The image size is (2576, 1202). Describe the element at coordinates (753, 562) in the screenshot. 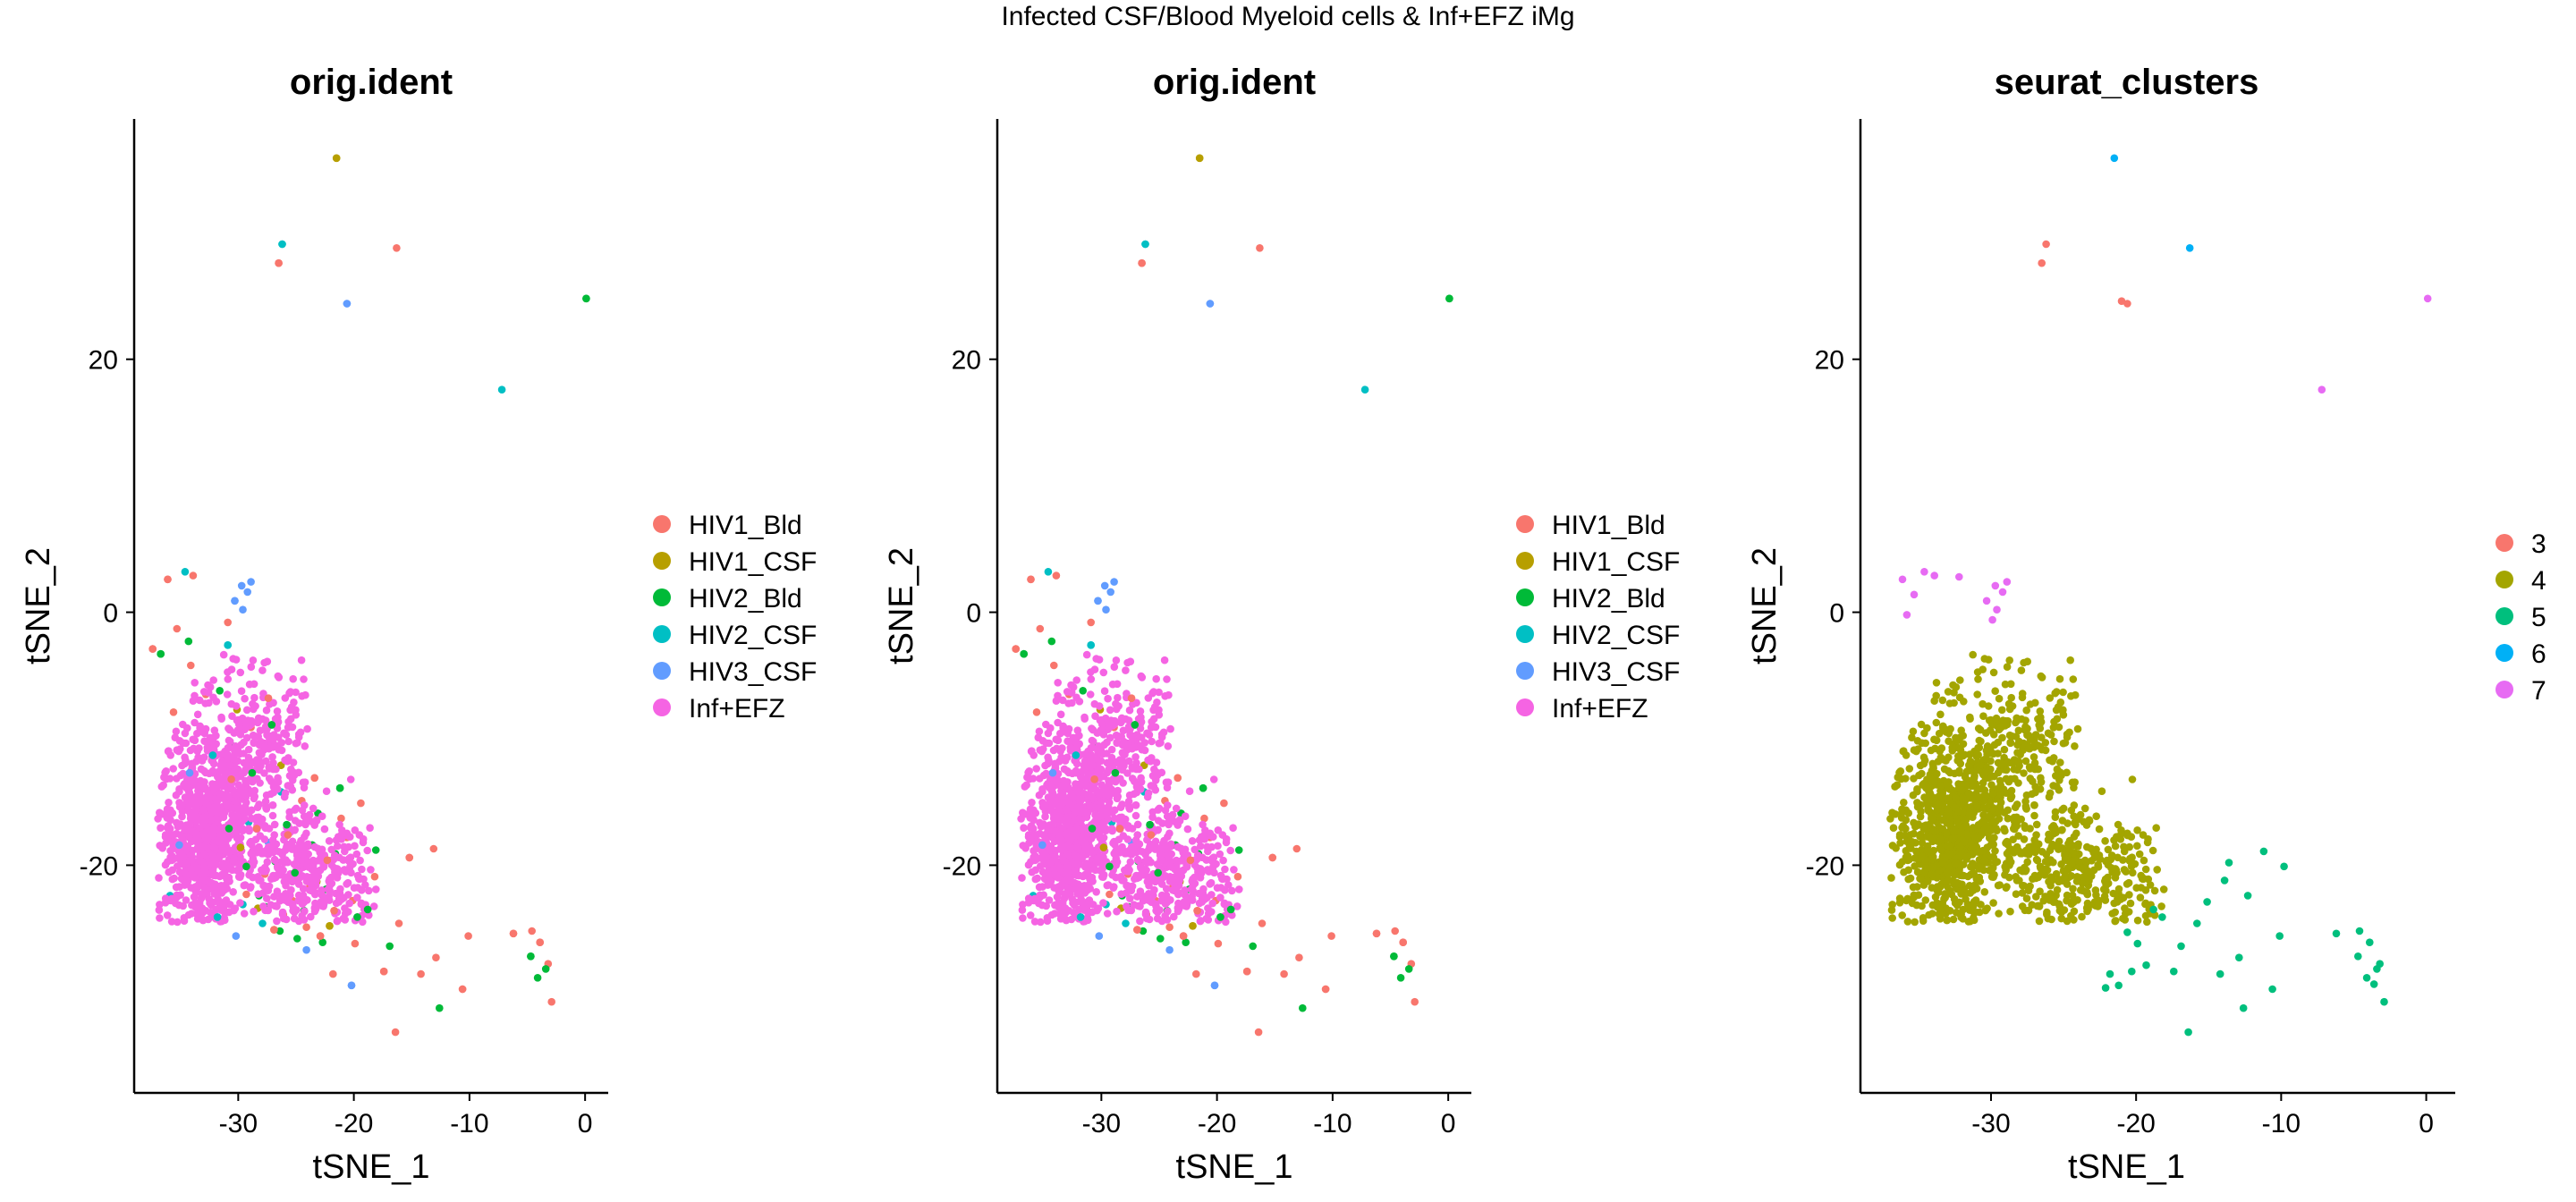

I see `legend-label: HIV1_CSF` at that location.